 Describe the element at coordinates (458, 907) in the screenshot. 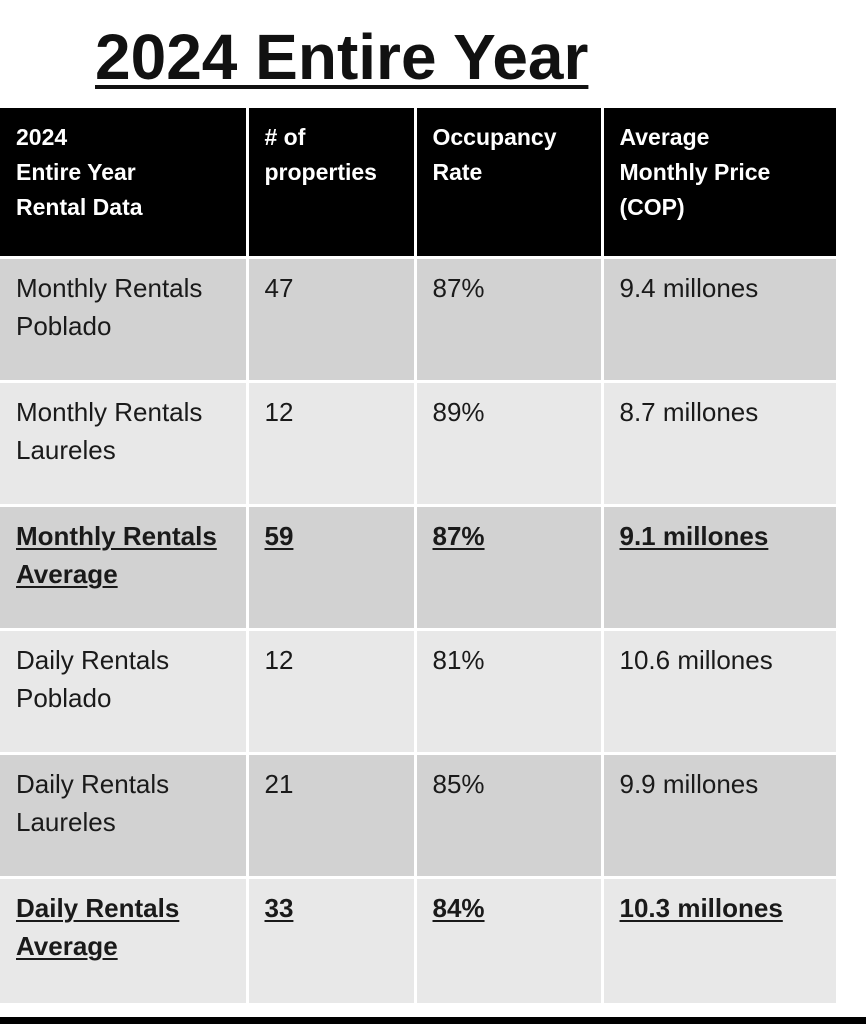

I see `occupancy-value: 84%` at that location.